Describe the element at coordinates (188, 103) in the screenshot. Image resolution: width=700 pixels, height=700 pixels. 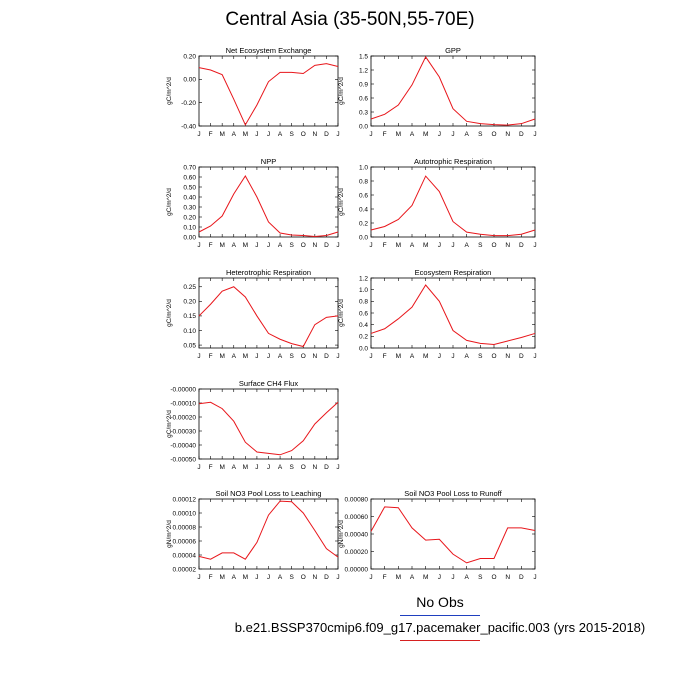
I see `y-tick-label: -0.20` at that location.